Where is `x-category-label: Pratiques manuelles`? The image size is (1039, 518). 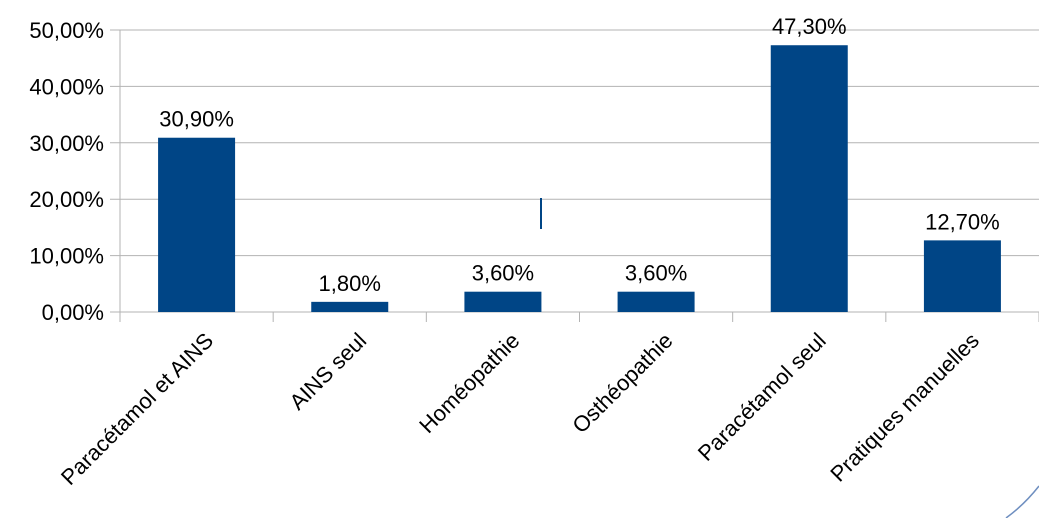 x-category-label: Pratiques manuelles is located at coordinates (904, 407).